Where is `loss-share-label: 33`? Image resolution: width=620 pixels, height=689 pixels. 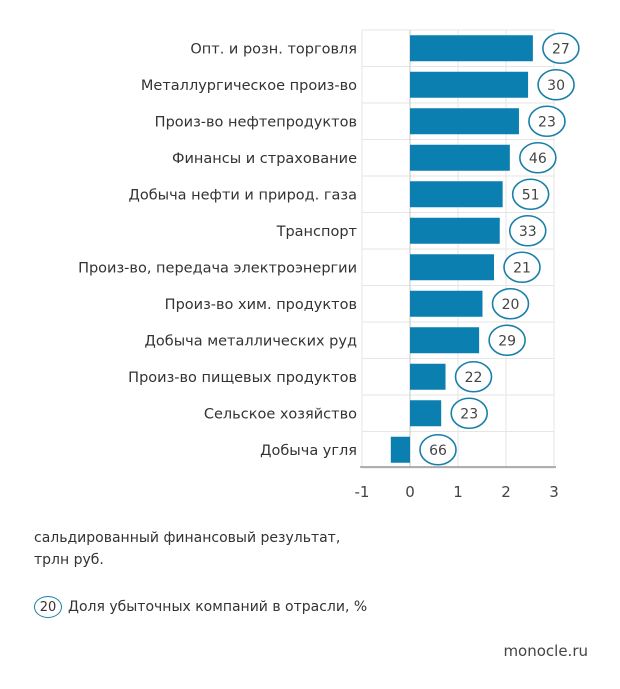 loss-share-label: 33 is located at coordinates (528, 232).